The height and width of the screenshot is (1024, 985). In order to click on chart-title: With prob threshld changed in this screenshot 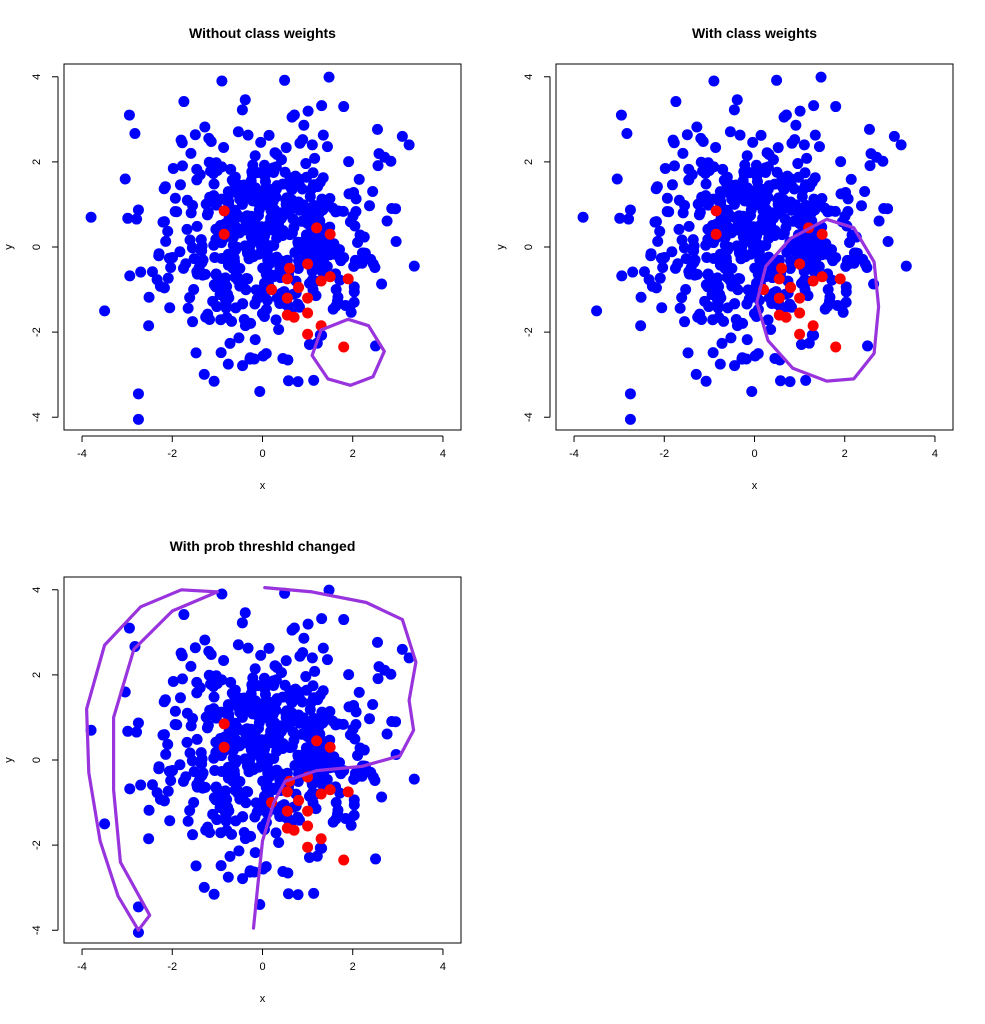, I will do `click(263, 546)`.